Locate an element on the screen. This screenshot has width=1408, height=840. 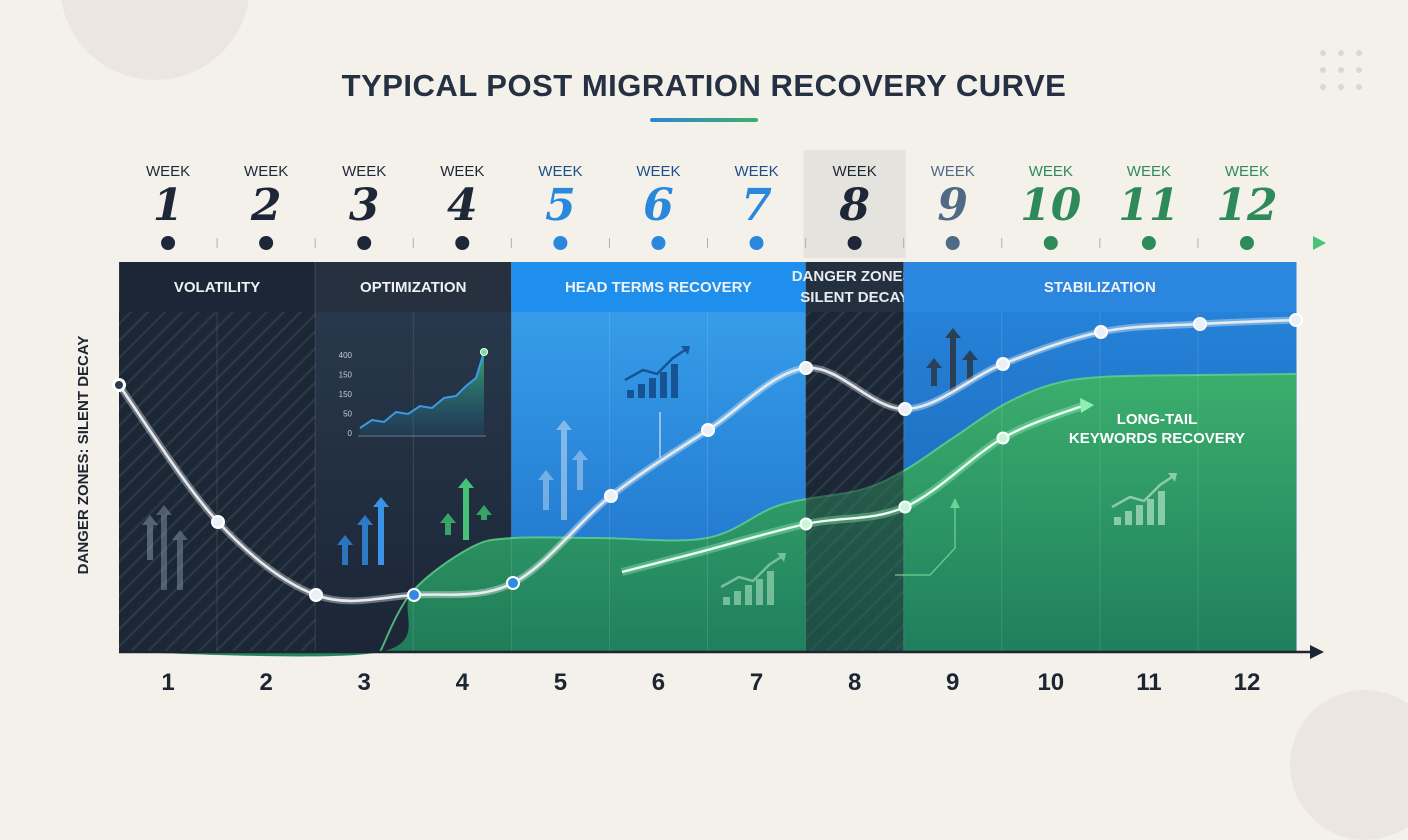
week-number-10: 10 is located at coordinates (1051, 205).